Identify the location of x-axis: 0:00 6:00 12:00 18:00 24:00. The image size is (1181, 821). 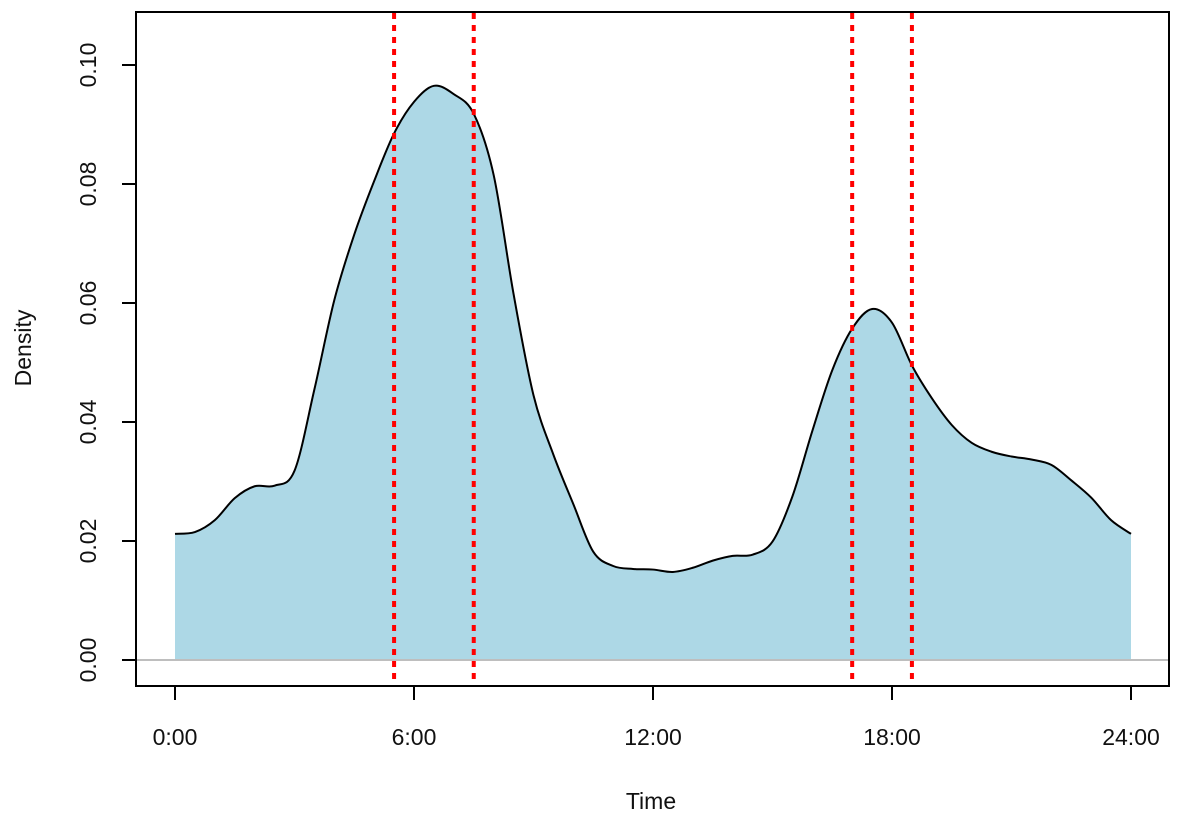
(656, 717).